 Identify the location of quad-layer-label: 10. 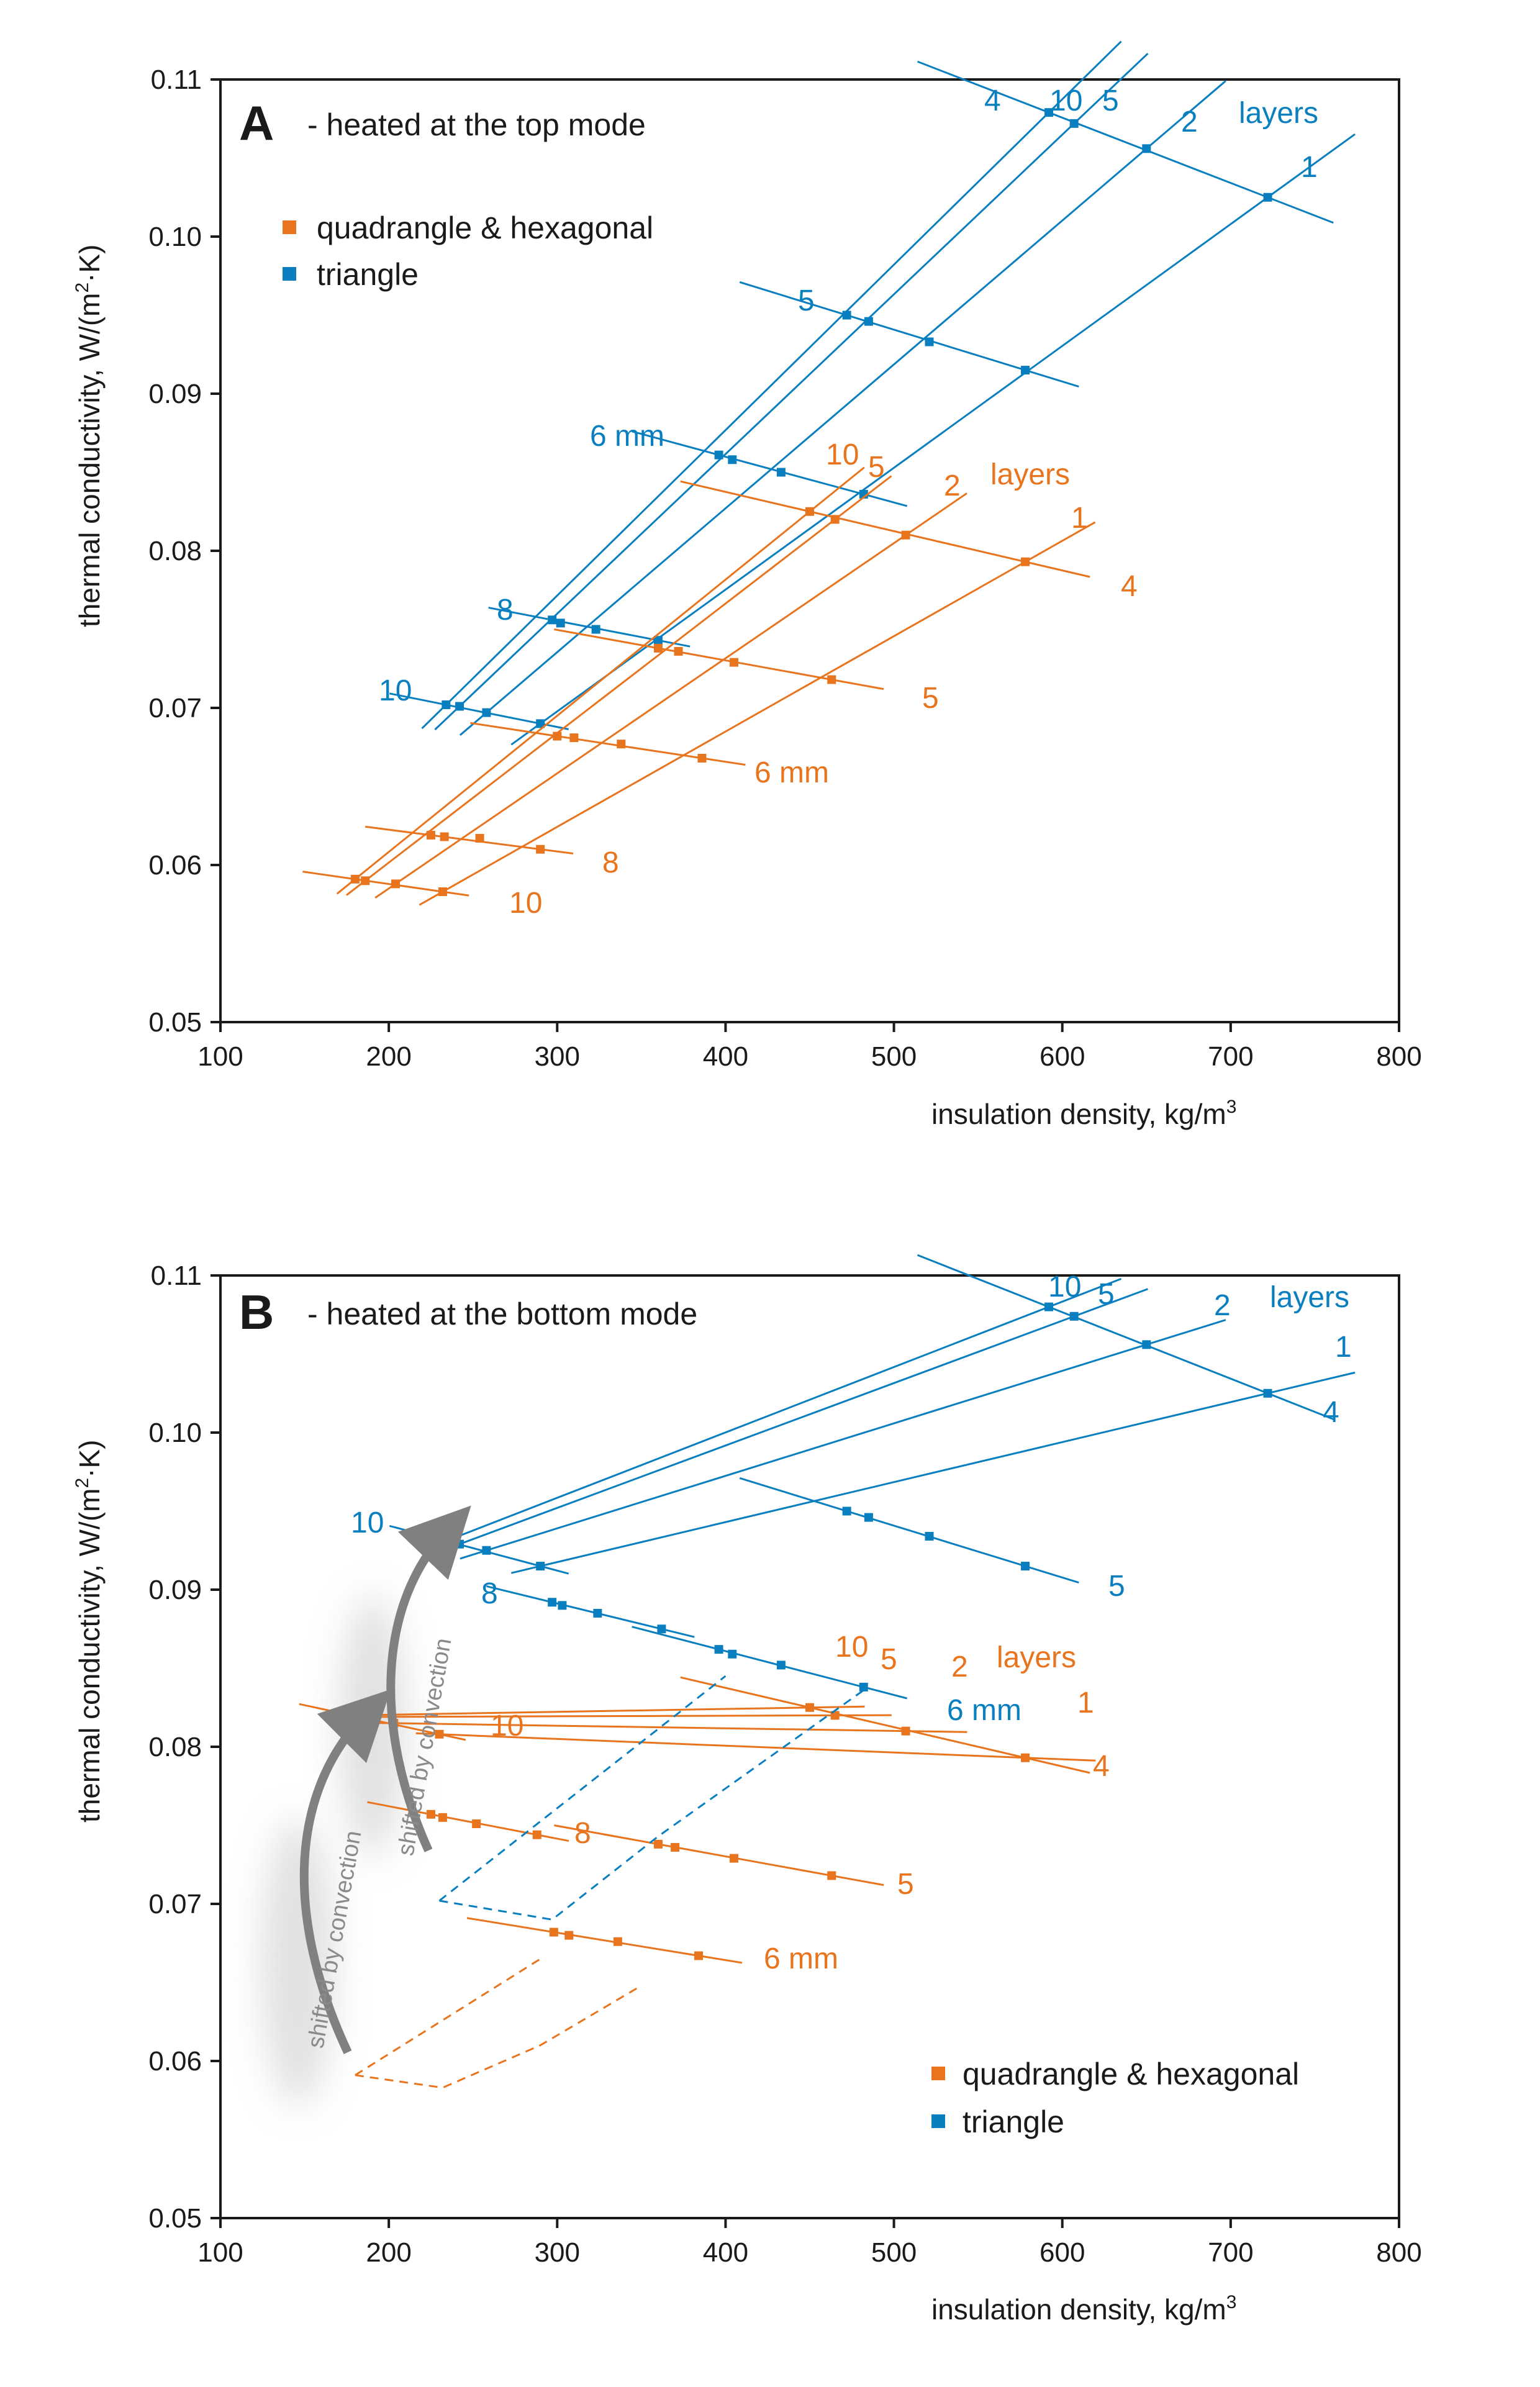
(843, 454).